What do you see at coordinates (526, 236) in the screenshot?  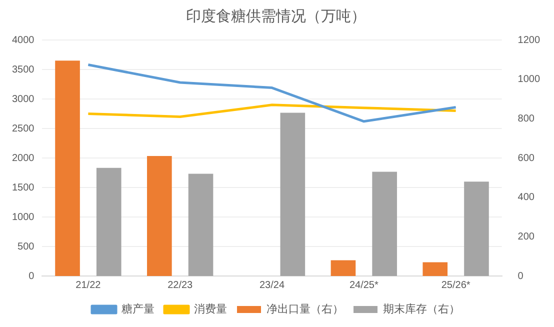 I see `y2-tick-label: 200` at bounding box center [526, 236].